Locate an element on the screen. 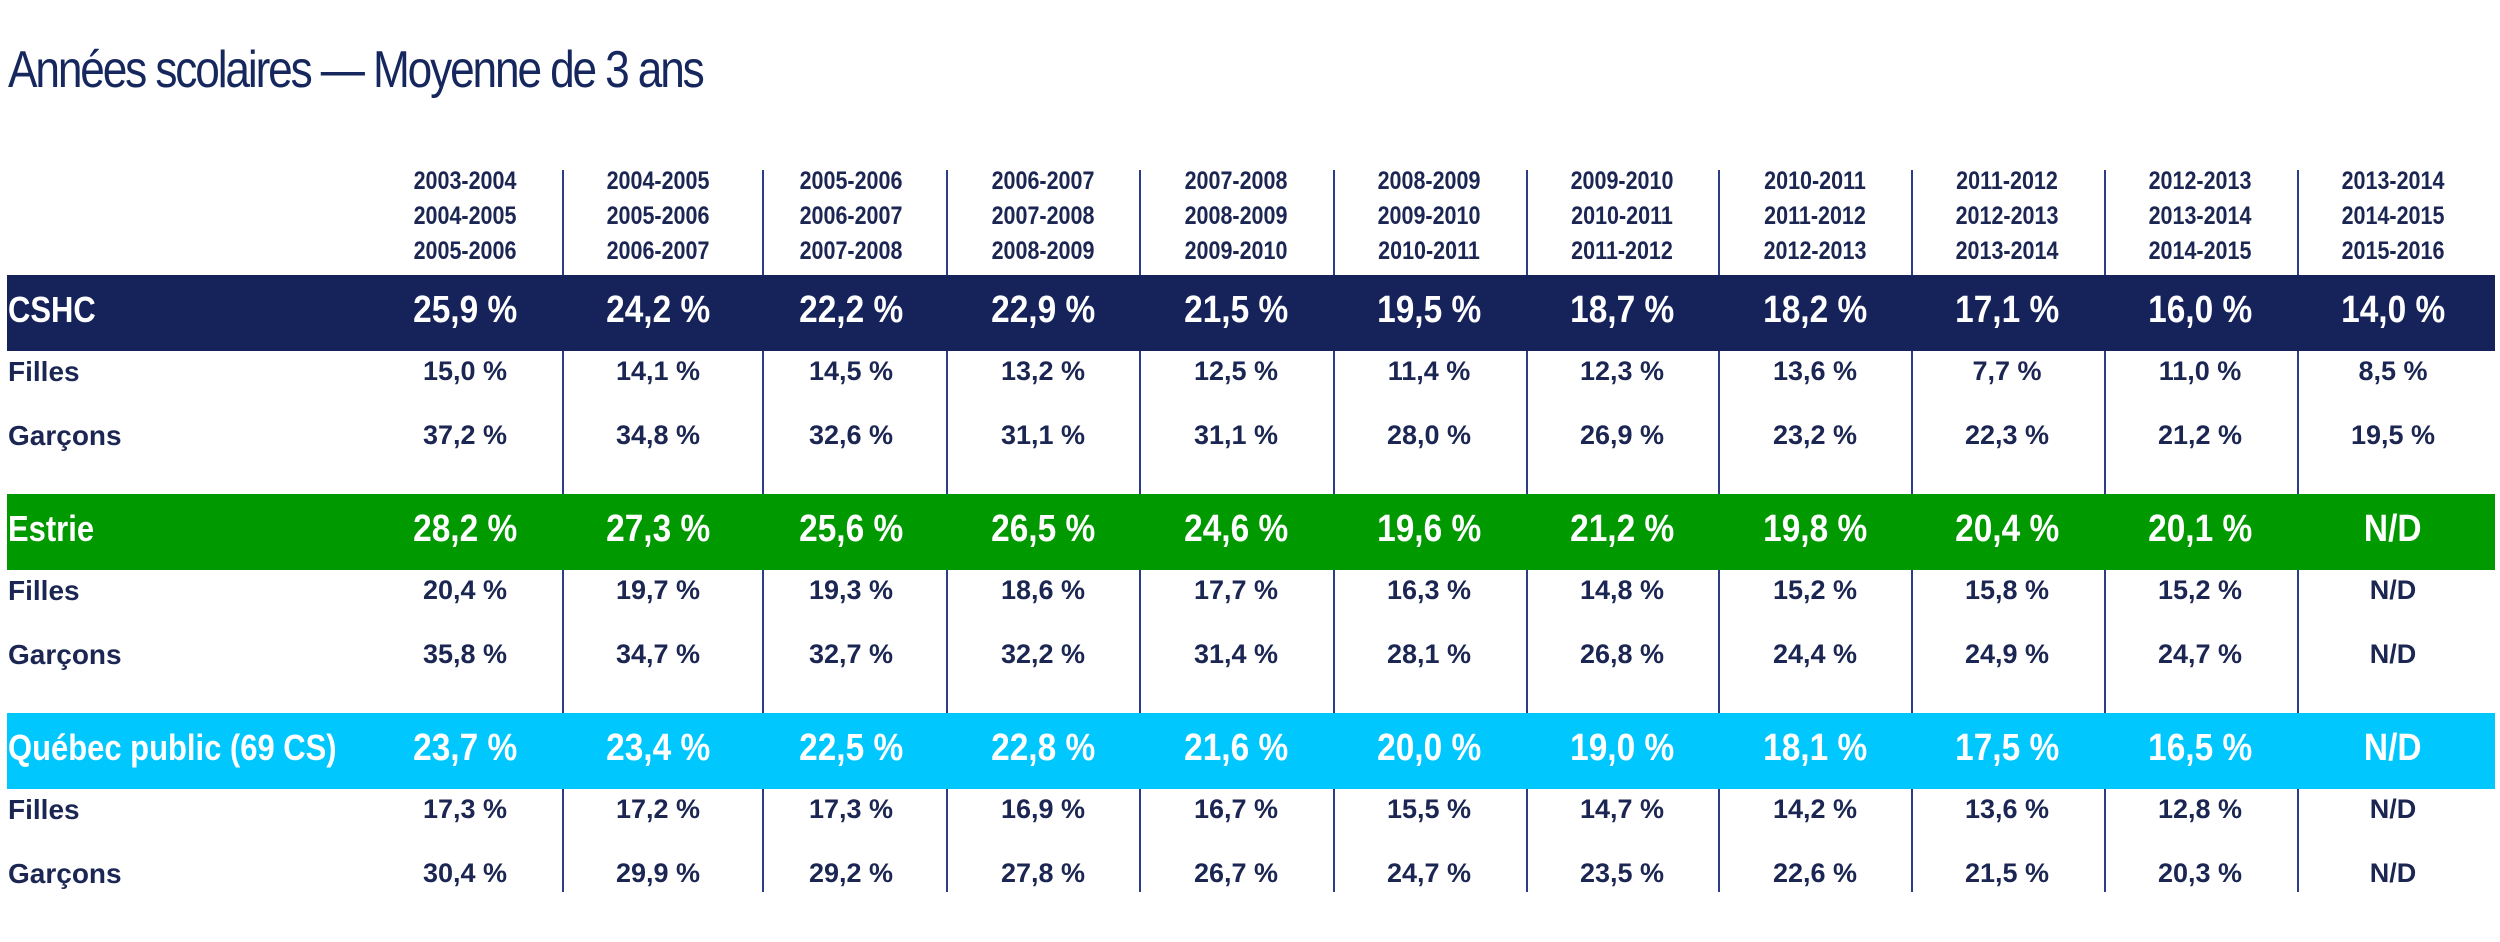 The image size is (2500, 942). subrow-value: 15,8 % is located at coordinates (2007, 590).